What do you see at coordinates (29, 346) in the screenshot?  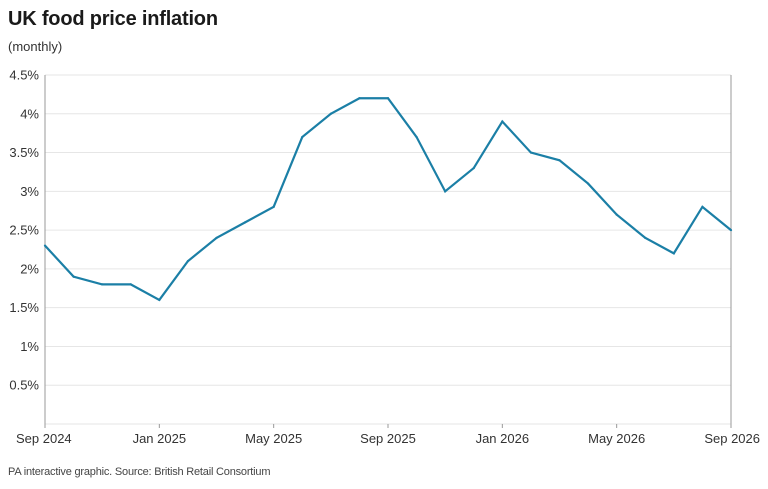 I see `y-tick-label: 1%` at bounding box center [29, 346].